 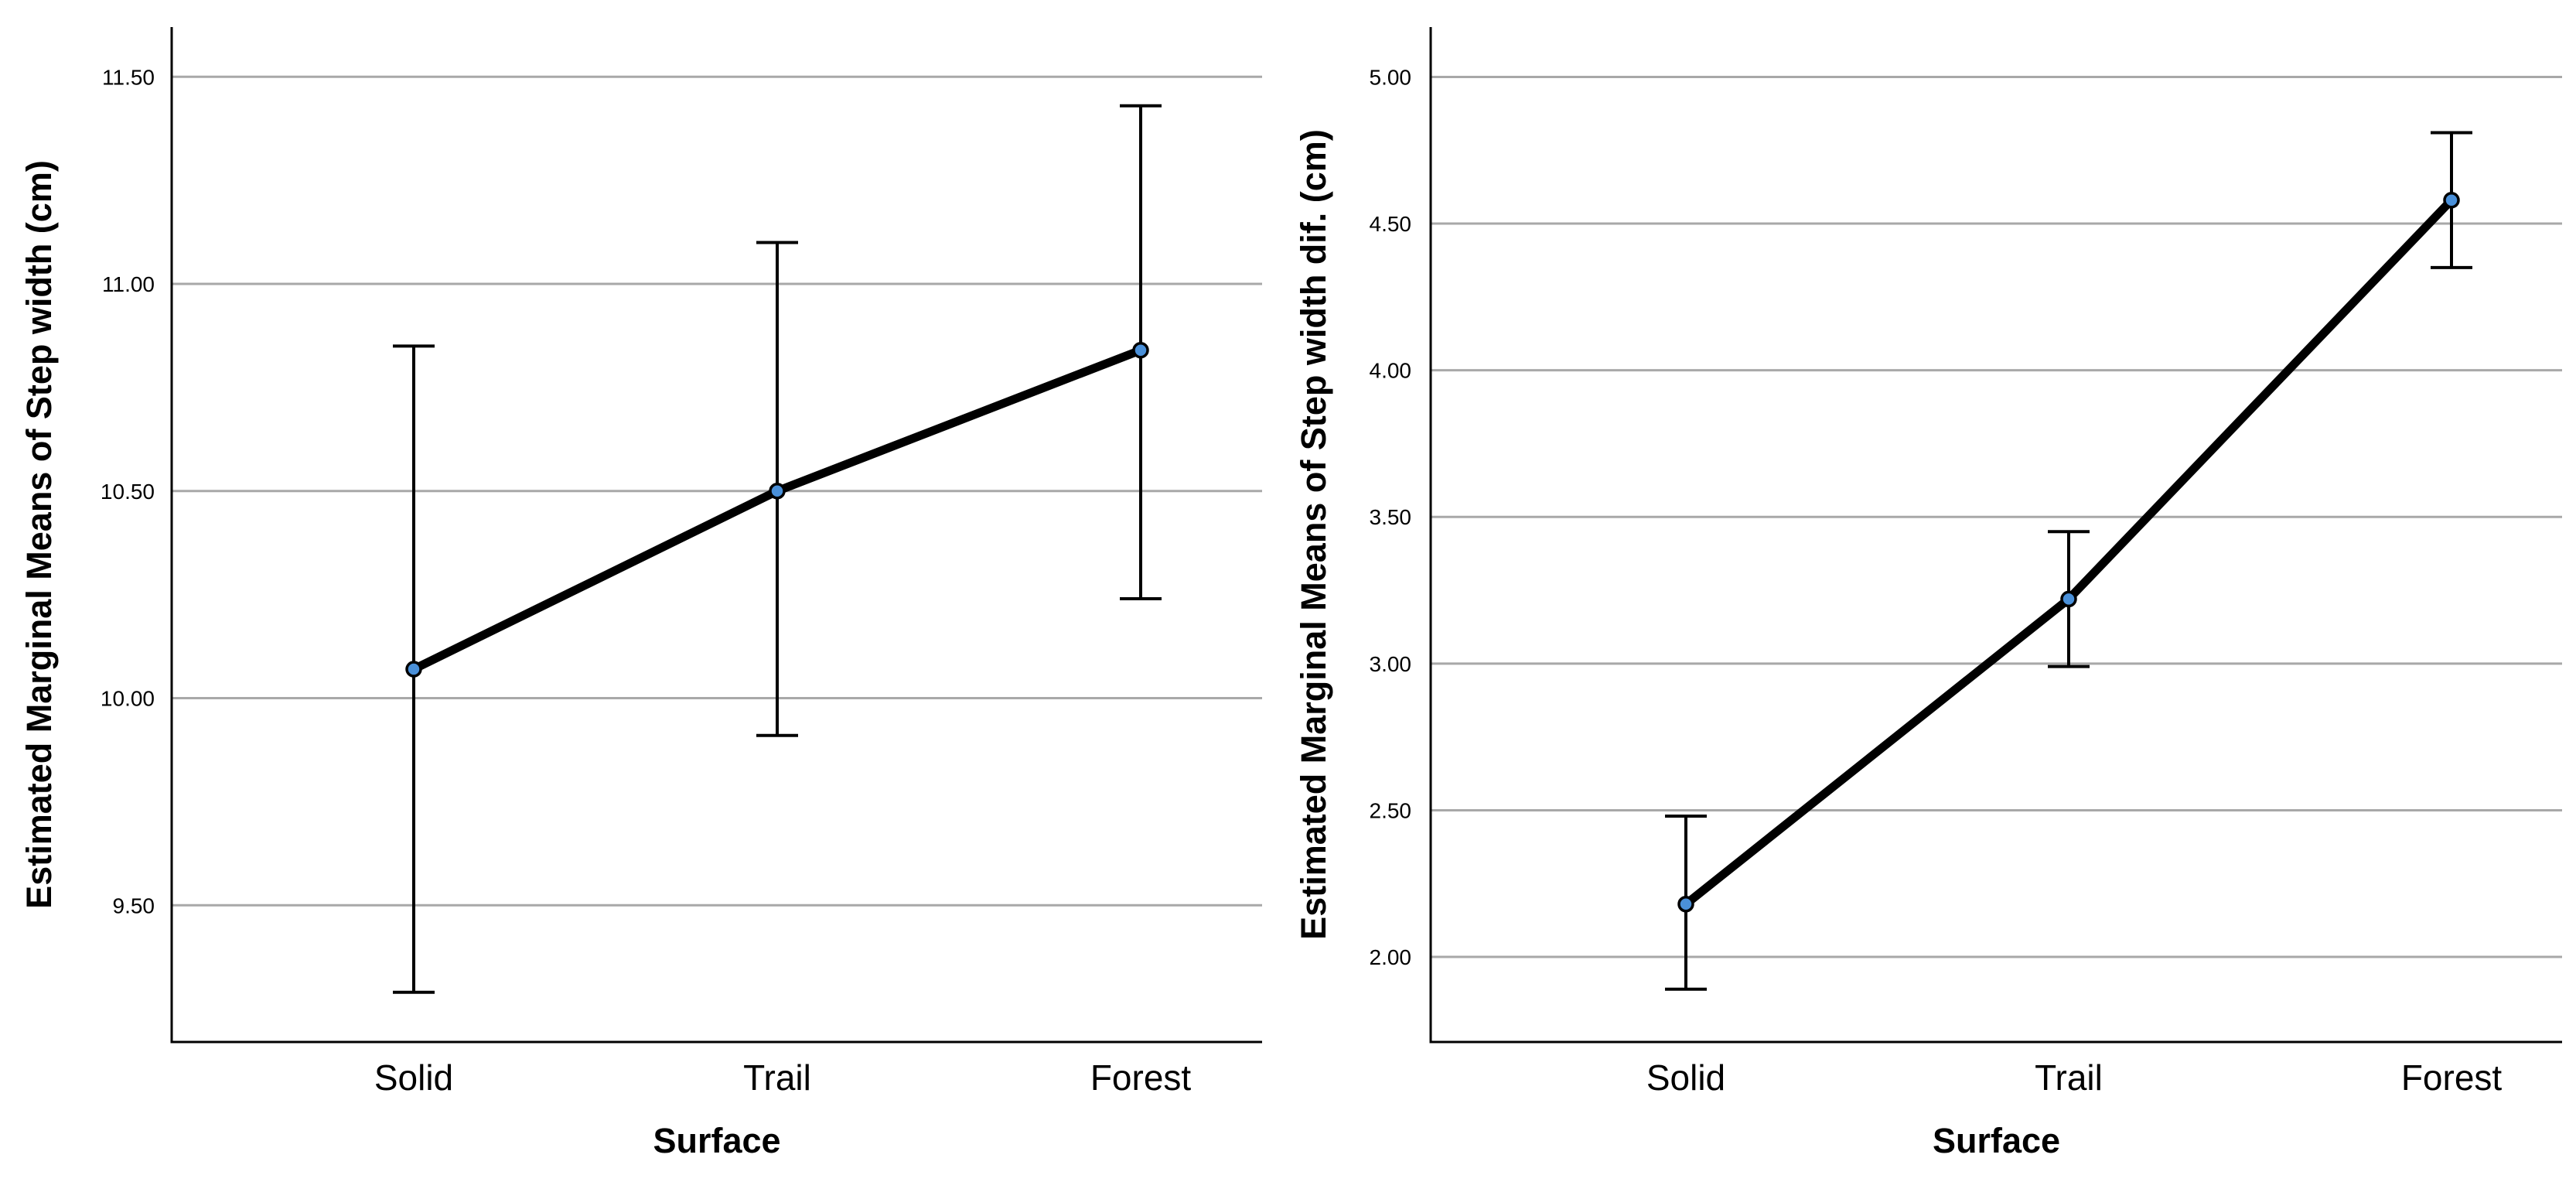 I want to click on y-tick-label: 2.50, so click(x=1391, y=810).